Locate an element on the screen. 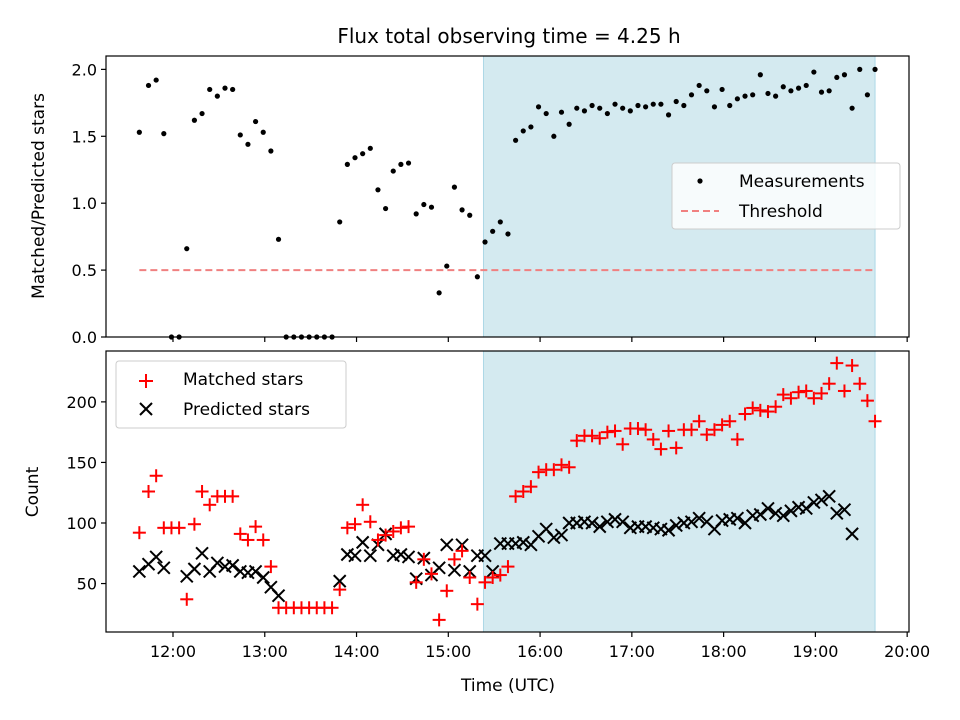 The height and width of the screenshot is (720, 960). ratio-y-tick-label: 1.0 is located at coordinates (84, 203).